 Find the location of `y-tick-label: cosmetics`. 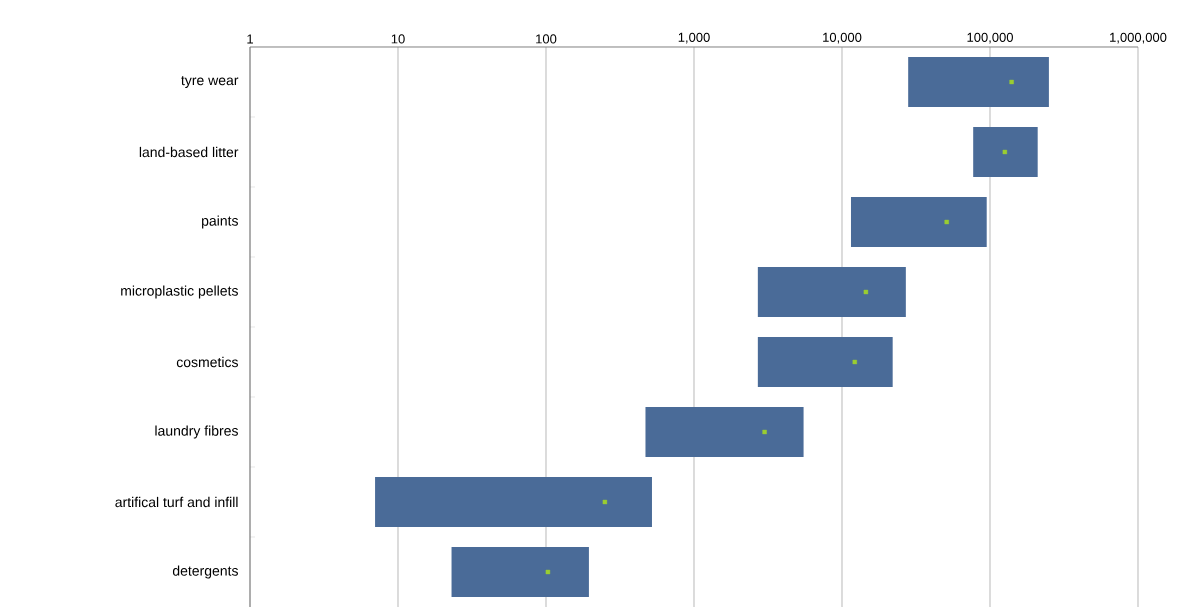

y-tick-label: cosmetics is located at coordinates (207, 362).